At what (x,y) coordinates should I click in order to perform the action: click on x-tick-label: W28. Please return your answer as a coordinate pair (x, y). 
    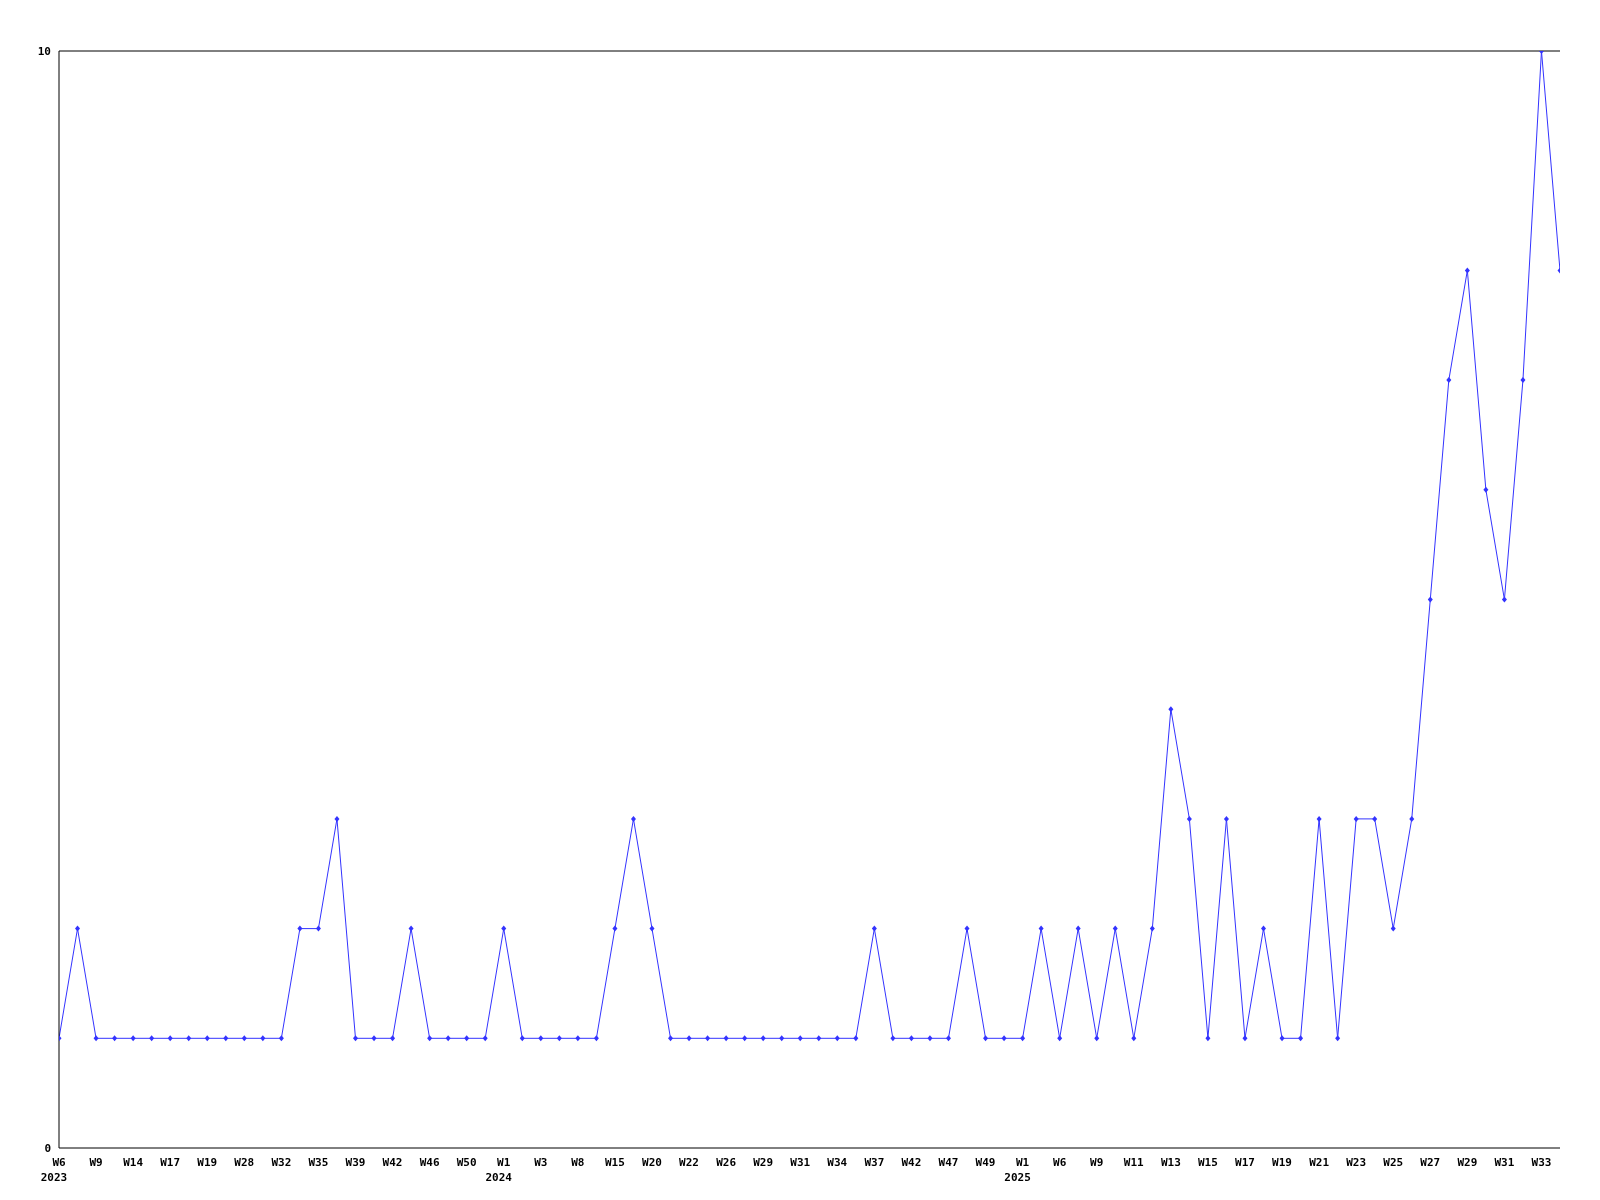
    Looking at the image, I should click on (244, 1162).